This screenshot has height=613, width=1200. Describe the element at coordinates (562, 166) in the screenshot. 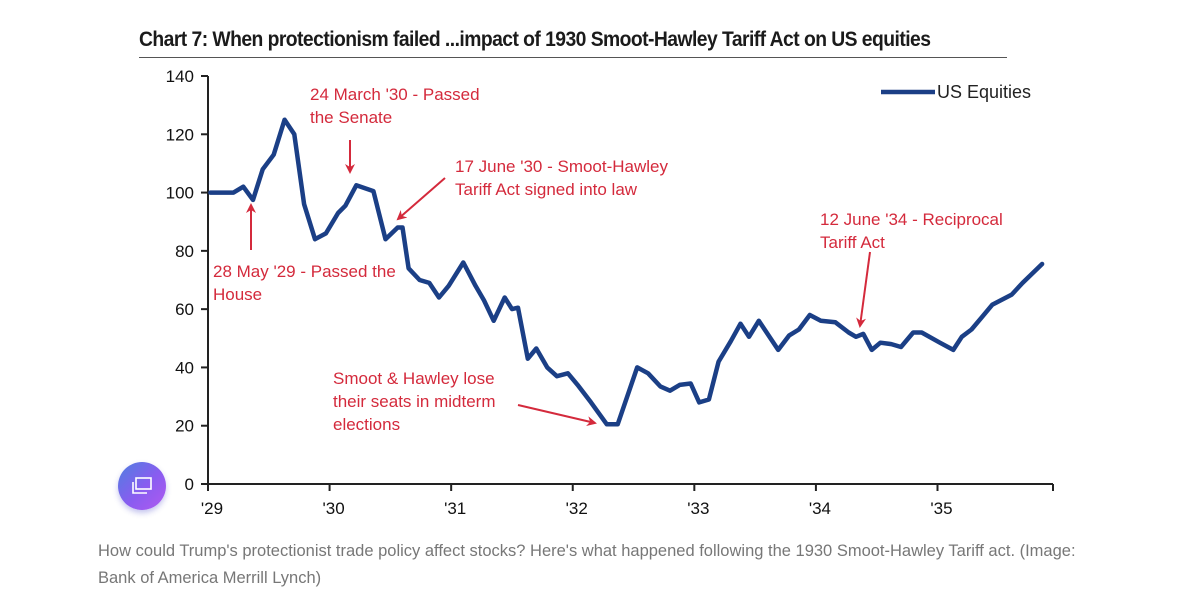

I see `annotation-text: 17 June '30 - Smoot-Hawley` at that location.